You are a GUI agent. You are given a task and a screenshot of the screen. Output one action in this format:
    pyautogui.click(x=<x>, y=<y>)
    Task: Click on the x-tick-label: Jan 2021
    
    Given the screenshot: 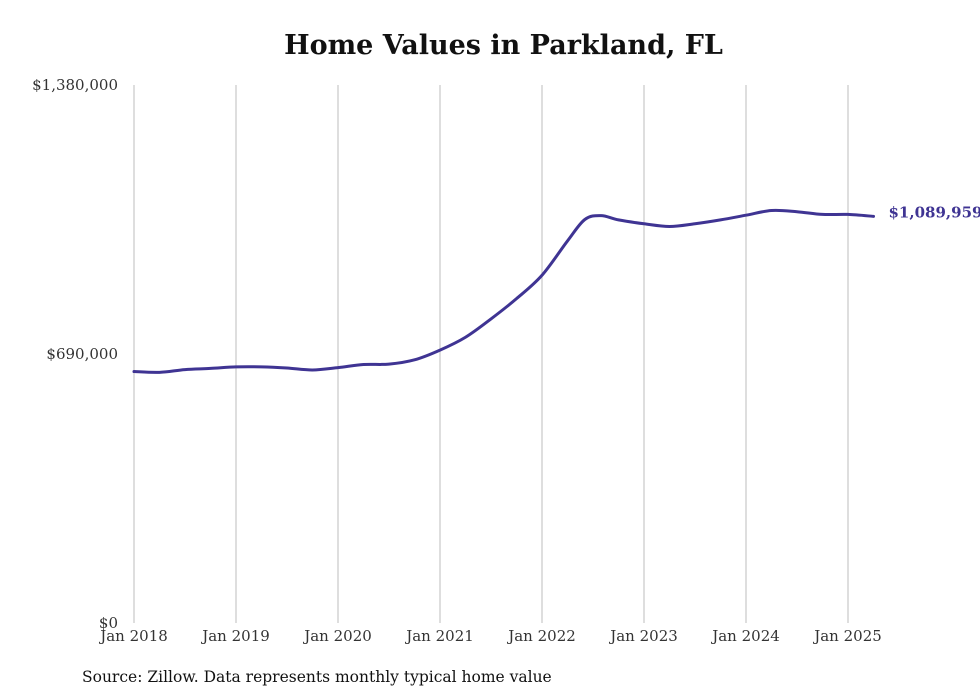 What is the action you would take?
    pyautogui.click(x=439, y=636)
    